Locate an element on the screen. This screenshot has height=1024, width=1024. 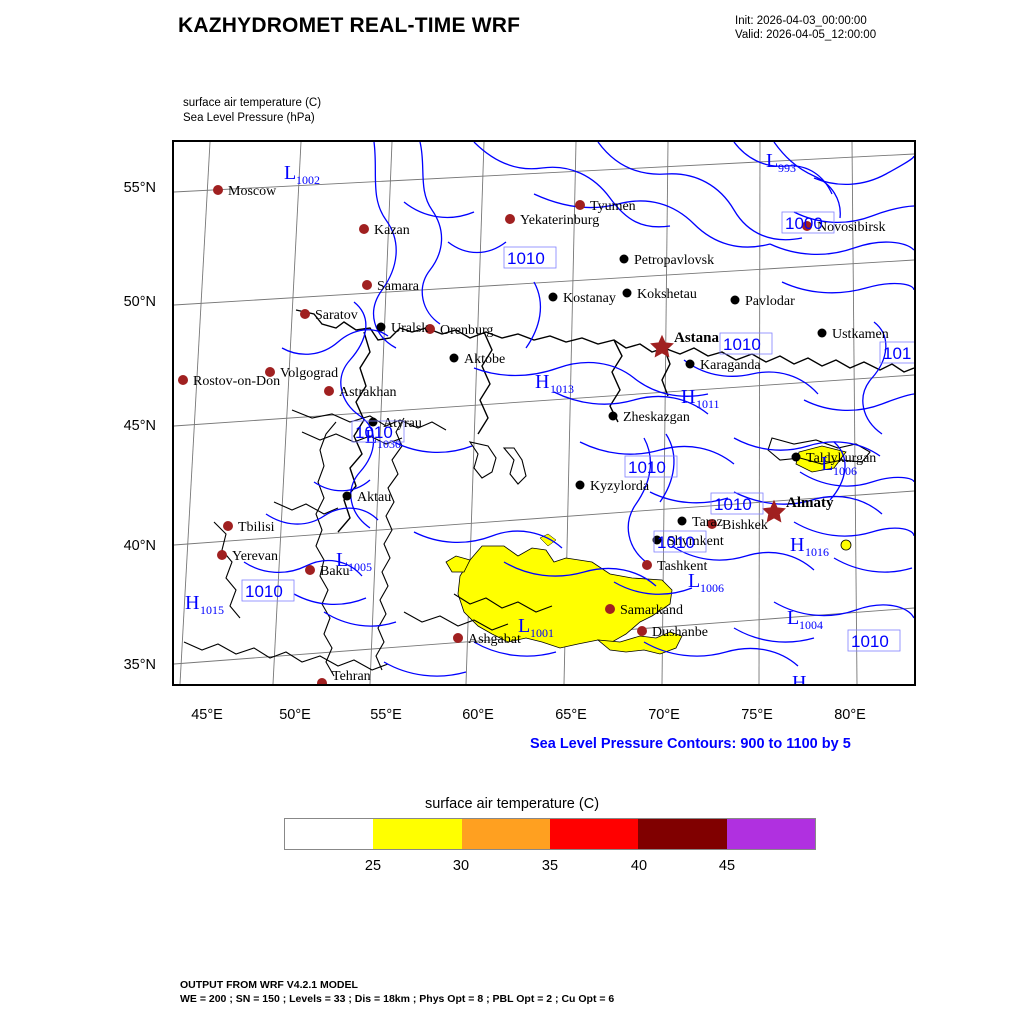
svg-text: Yekaterinburg is located at coordinates (559, 220).